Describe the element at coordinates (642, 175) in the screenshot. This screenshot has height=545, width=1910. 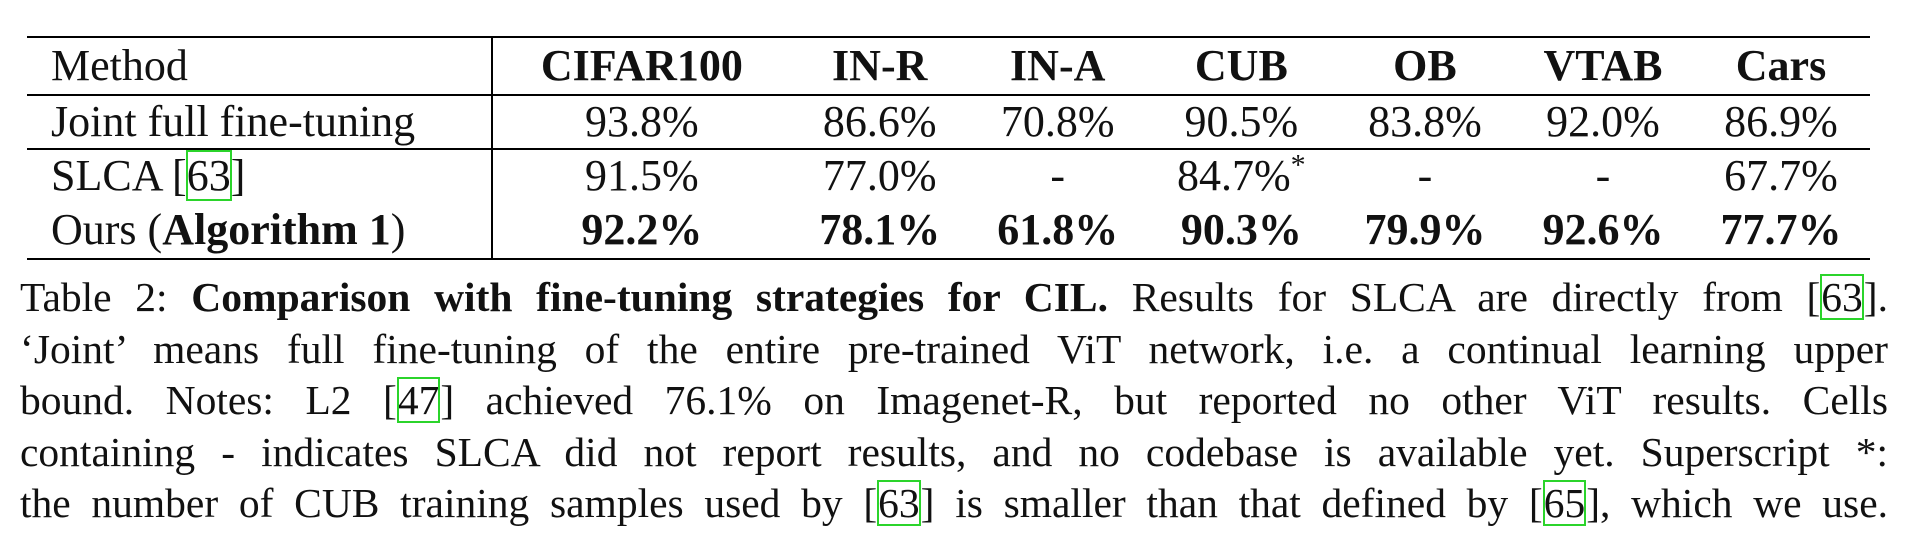
I see `table-cell: 91.5%` at that location.